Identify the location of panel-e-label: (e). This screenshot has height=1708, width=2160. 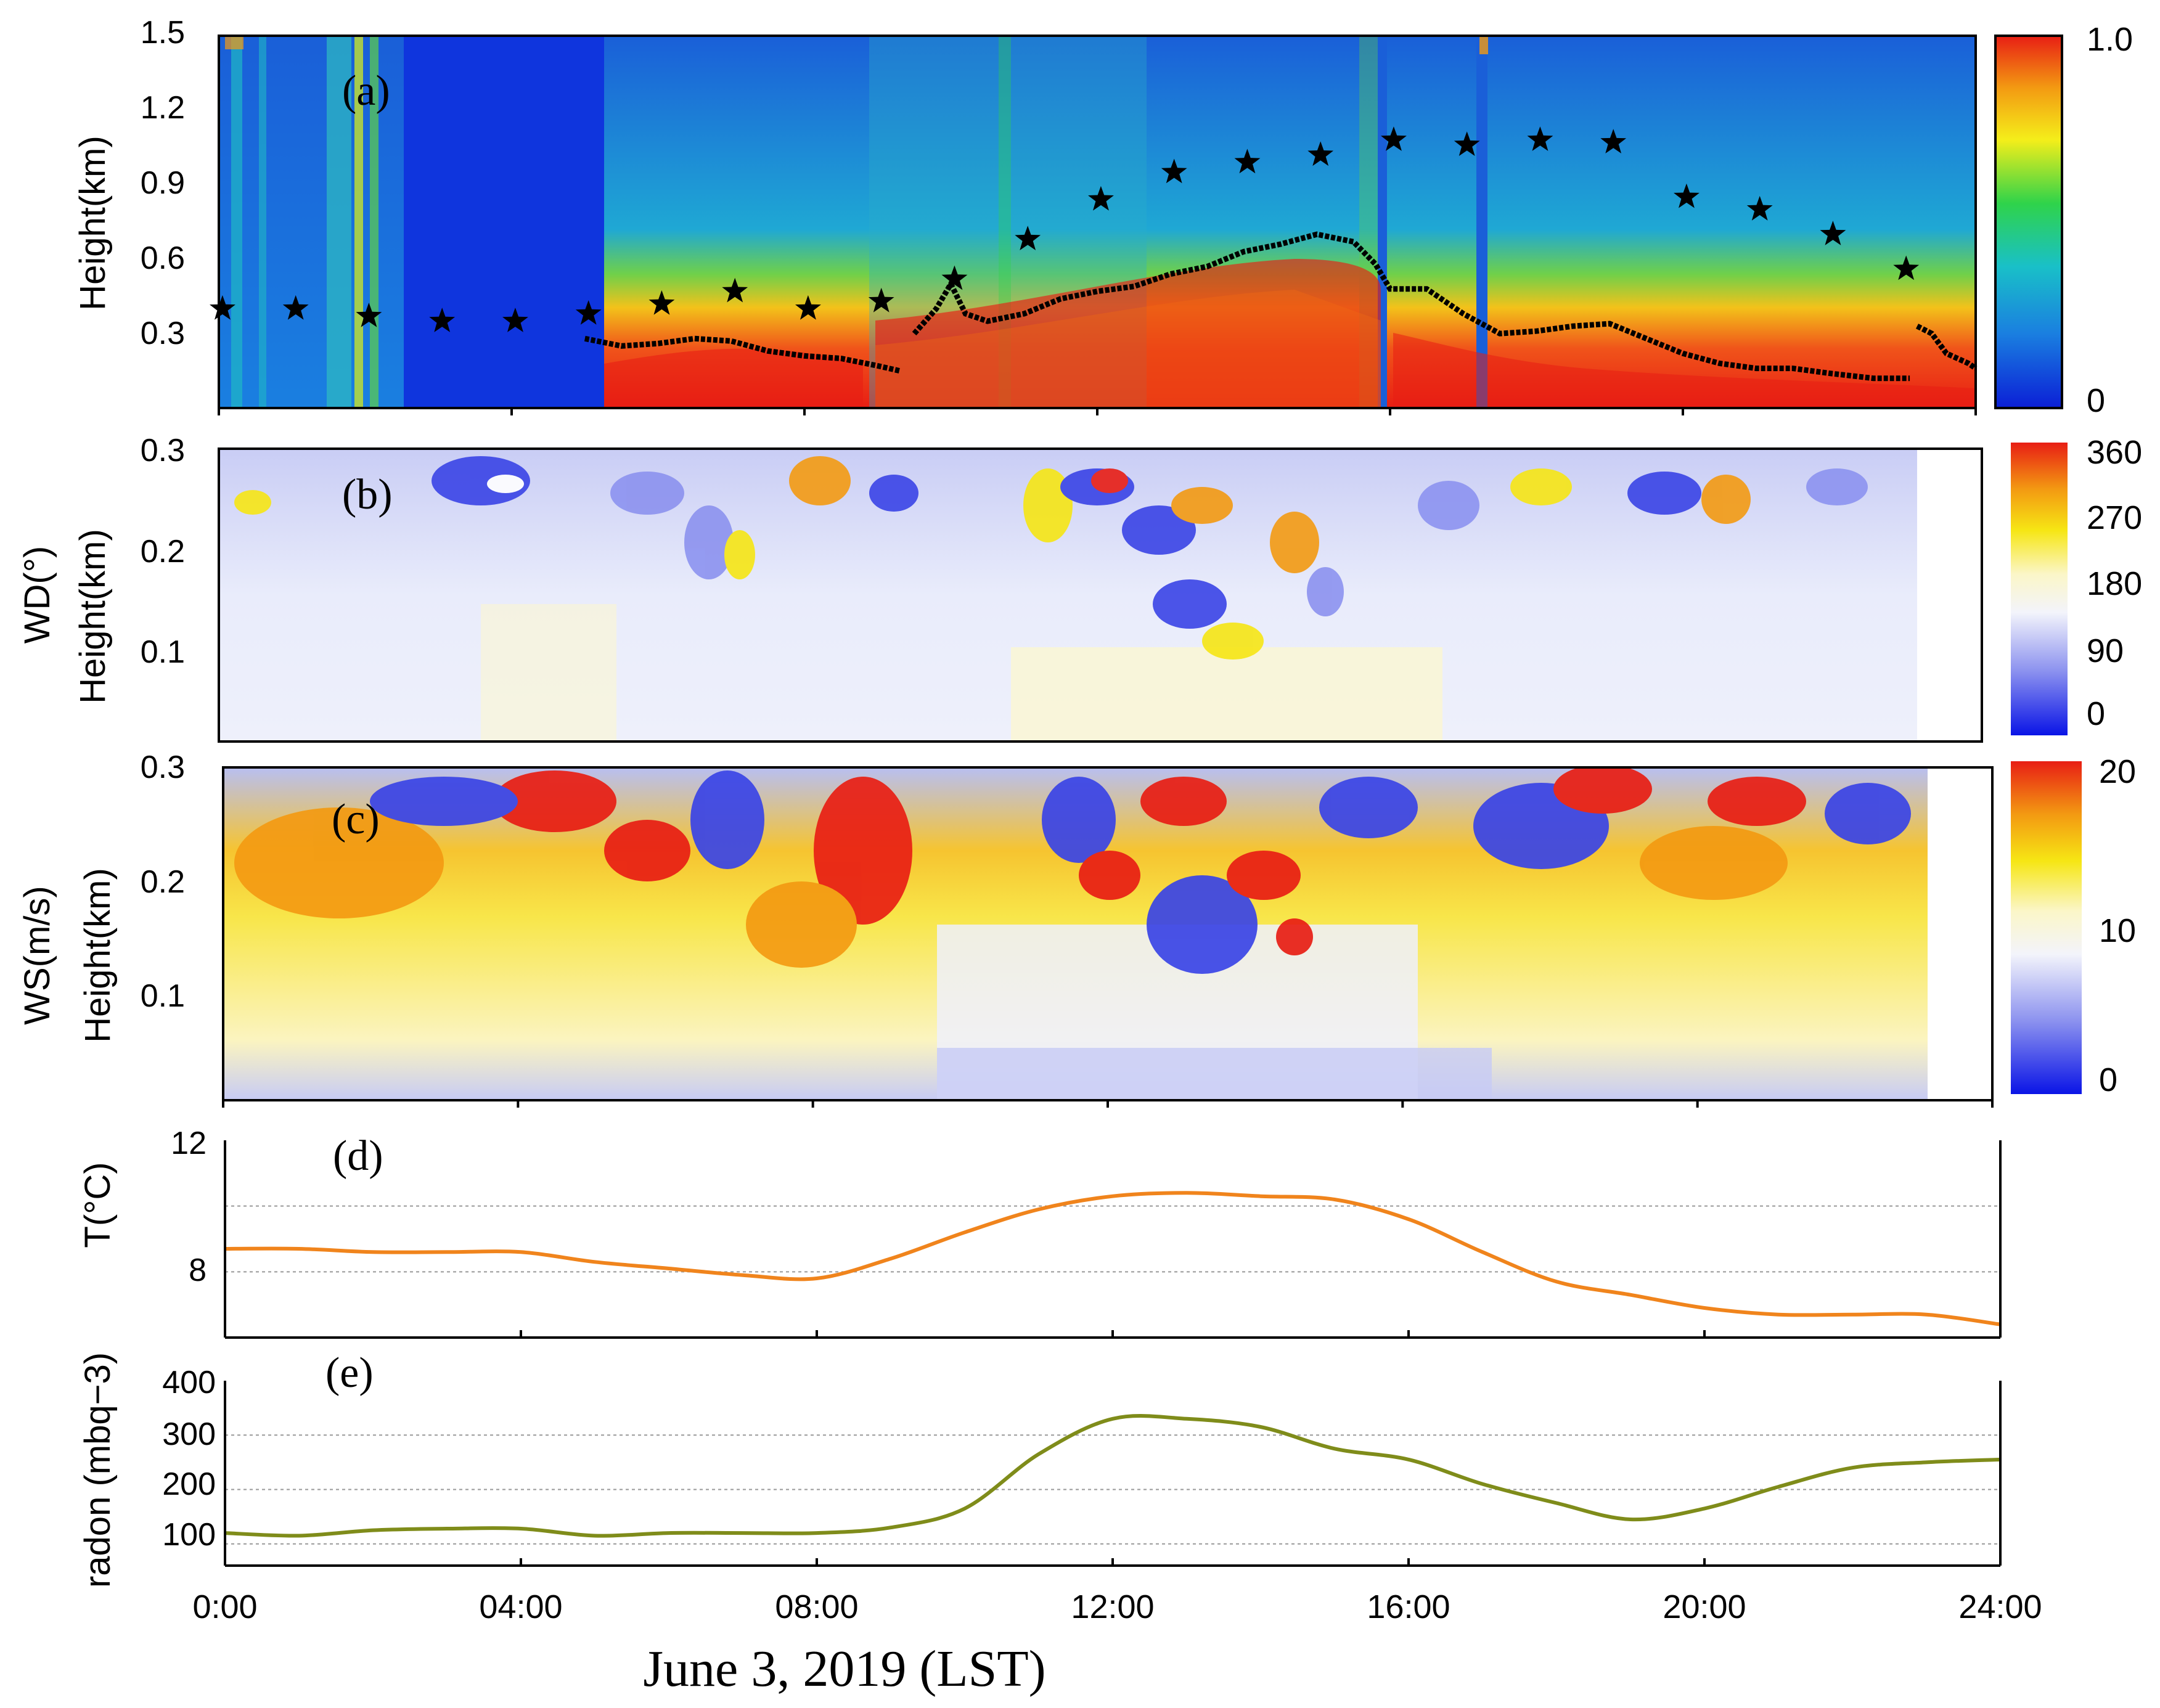
(350, 1373).